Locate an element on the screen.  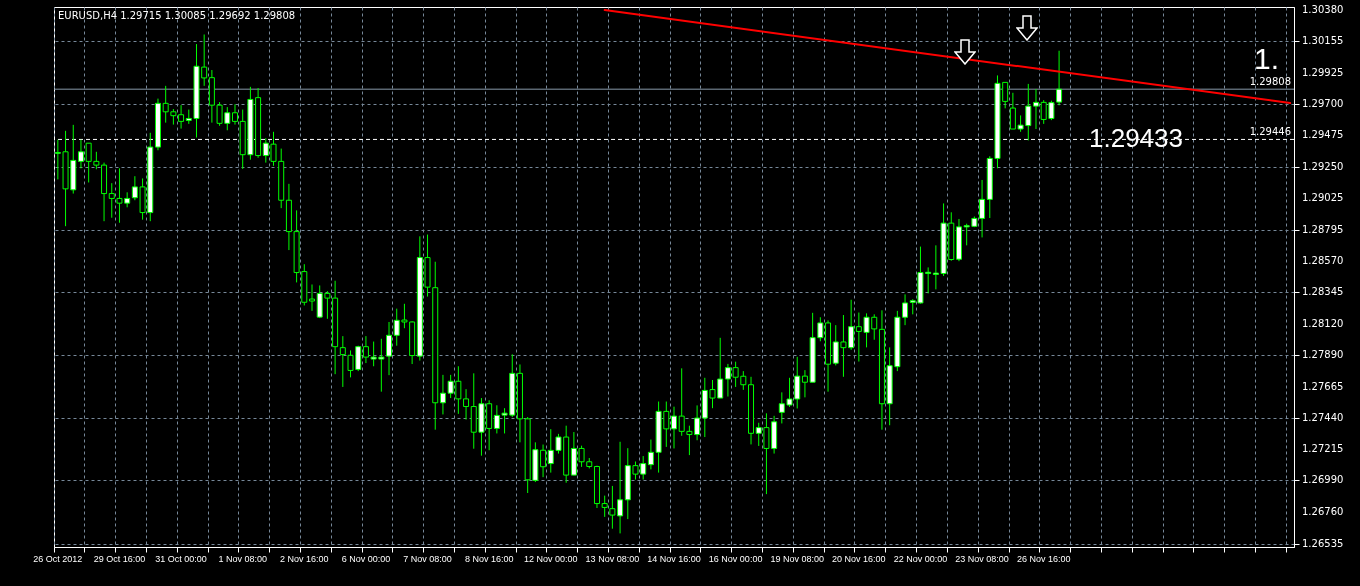
ref-line-label: 1.29446 is located at coordinates (1270, 132).